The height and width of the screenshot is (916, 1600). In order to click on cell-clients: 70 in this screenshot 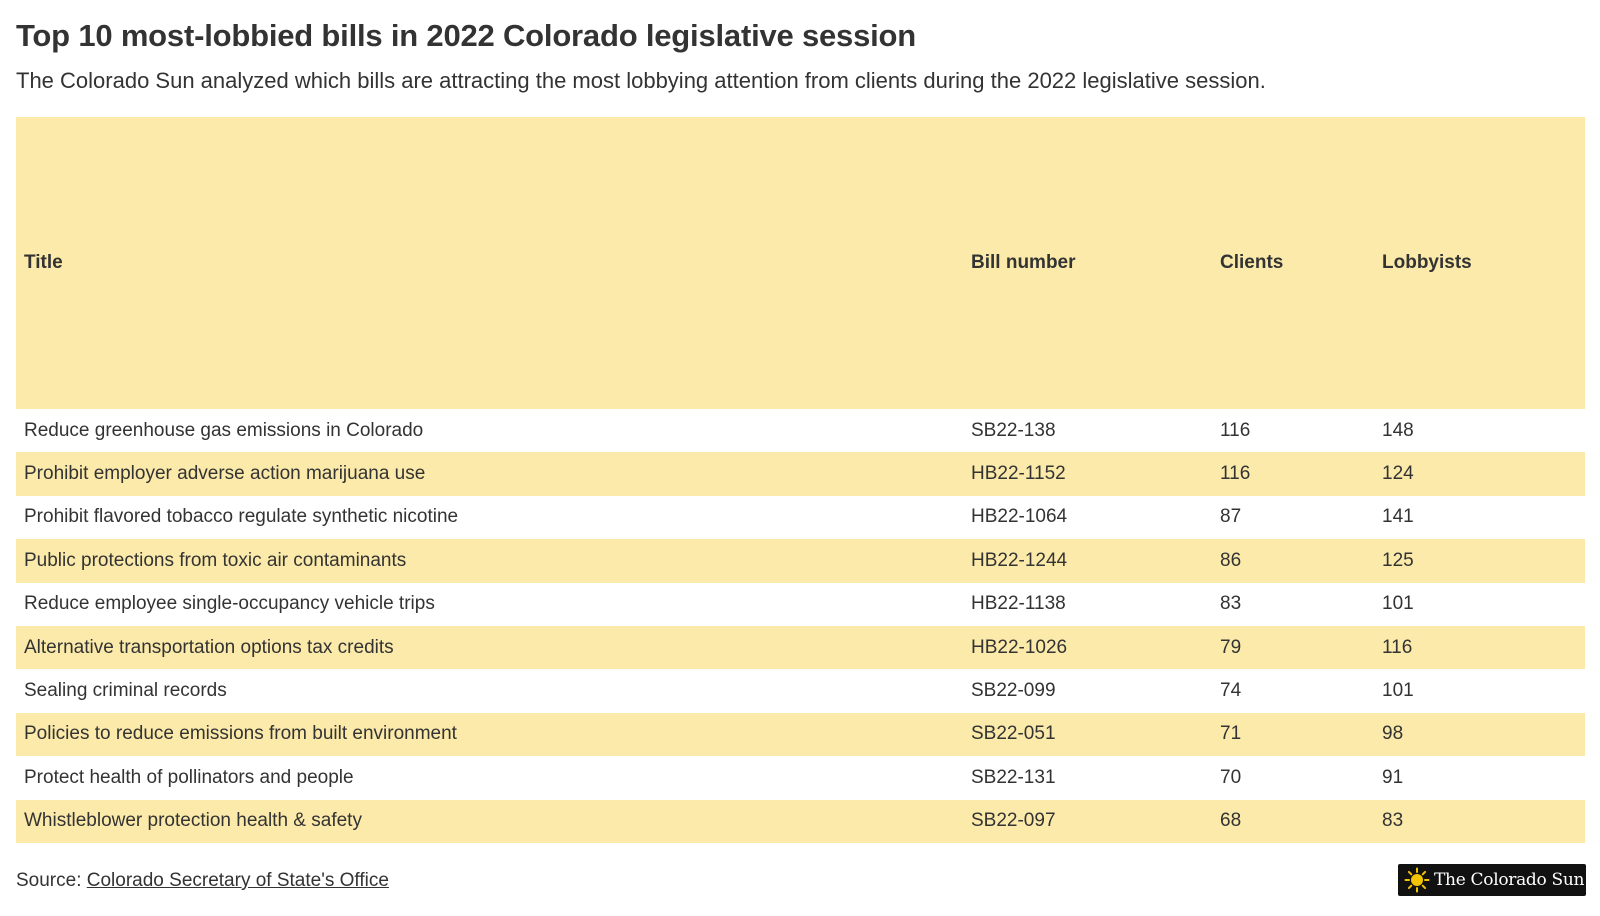, I will do `click(1231, 777)`.